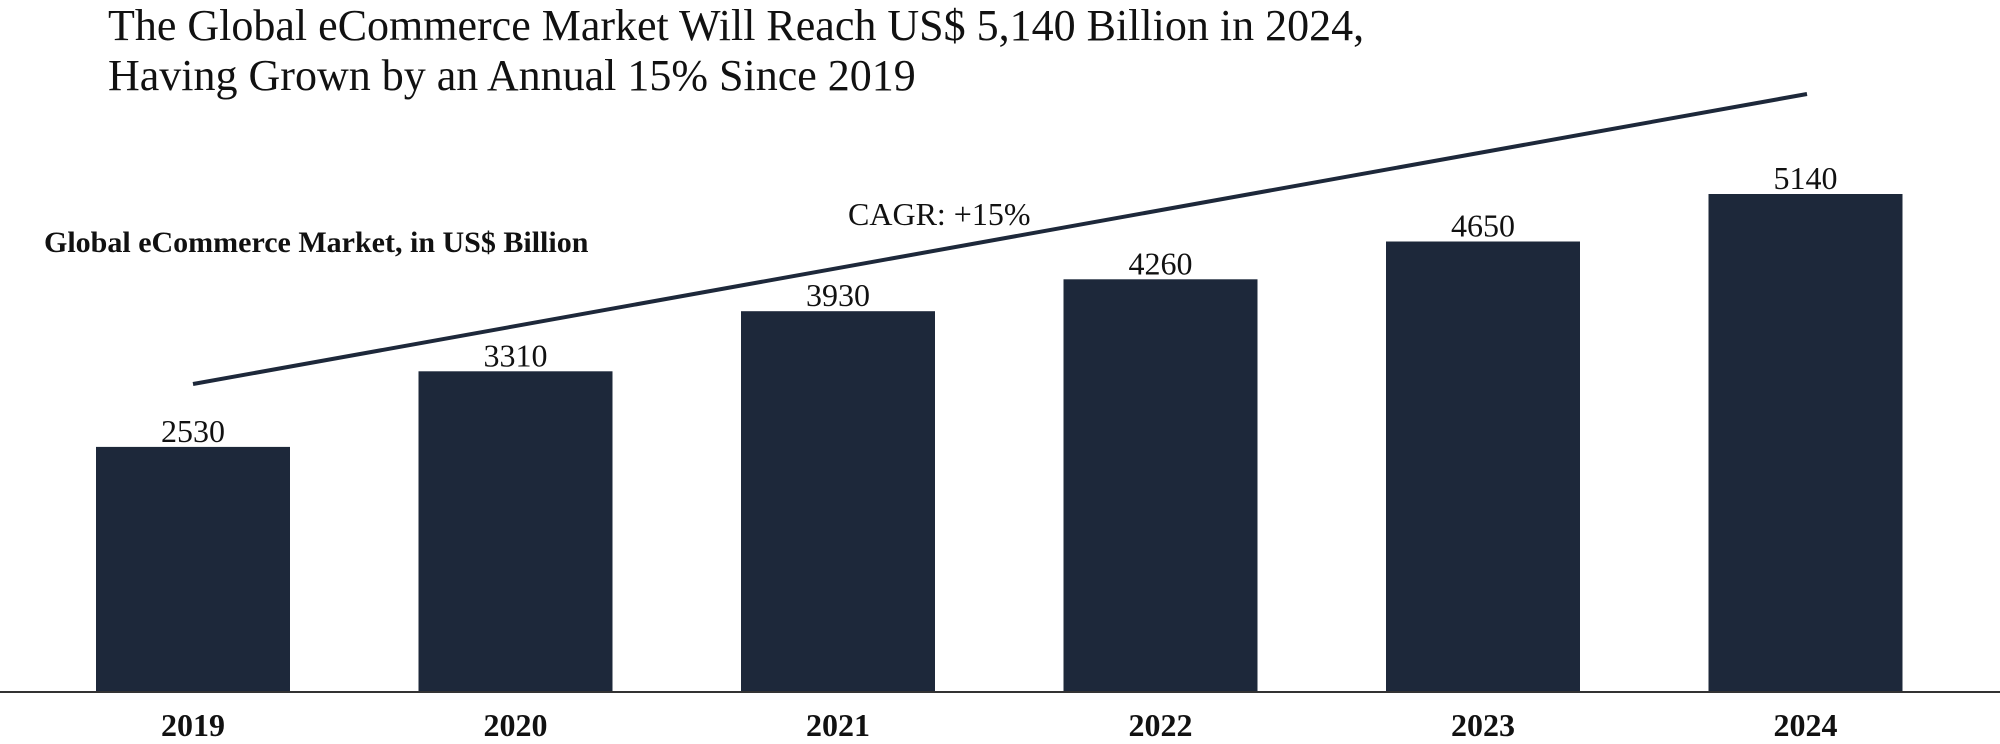 Image resolution: width=2000 pixels, height=744 pixels. What do you see at coordinates (1483, 725) in the screenshot?
I see `x-tick-label-2023: 2023` at bounding box center [1483, 725].